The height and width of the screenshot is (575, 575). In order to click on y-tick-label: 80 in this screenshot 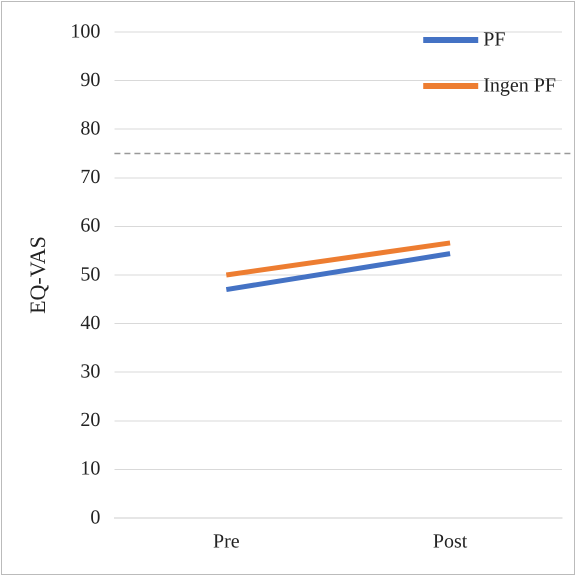, I will do `click(90, 128)`.